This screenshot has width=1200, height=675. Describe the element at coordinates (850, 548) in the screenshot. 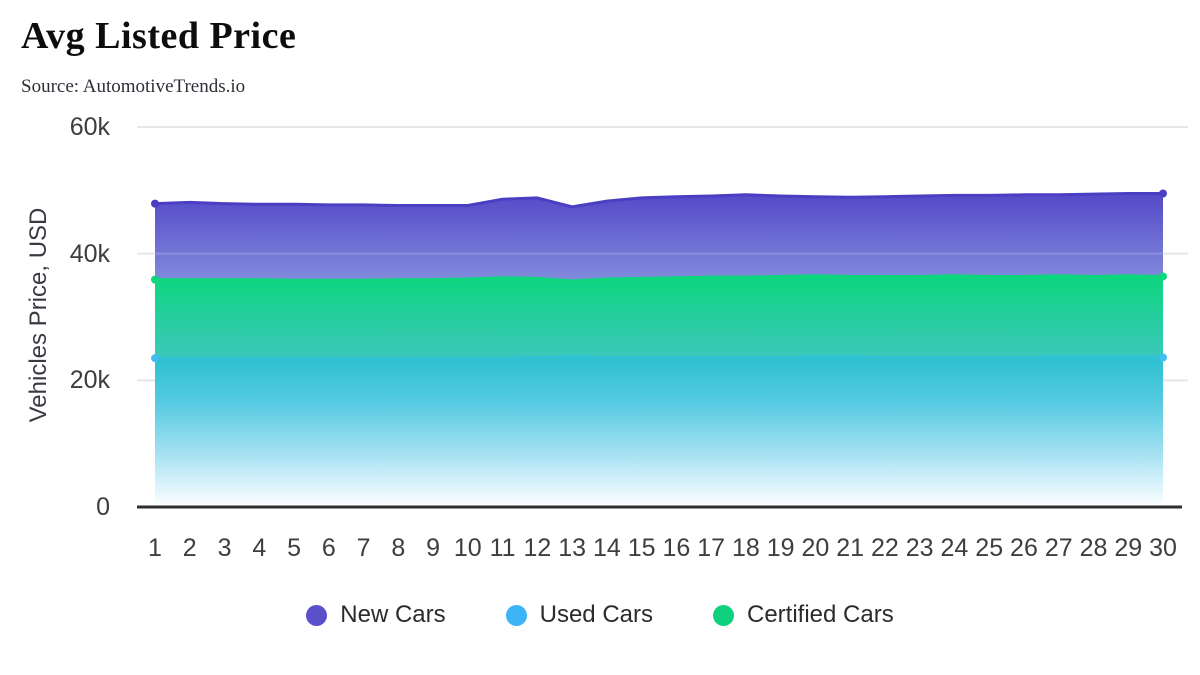

I see `x-tick-label: 21` at that location.